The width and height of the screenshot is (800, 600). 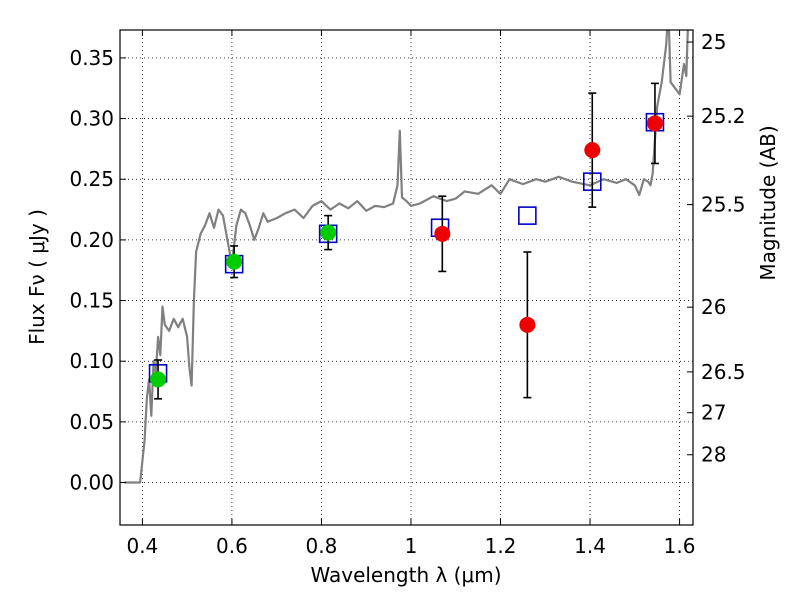 What do you see at coordinates (91, 361) in the screenshot?
I see `y-tick-label: 0.10` at bounding box center [91, 361].